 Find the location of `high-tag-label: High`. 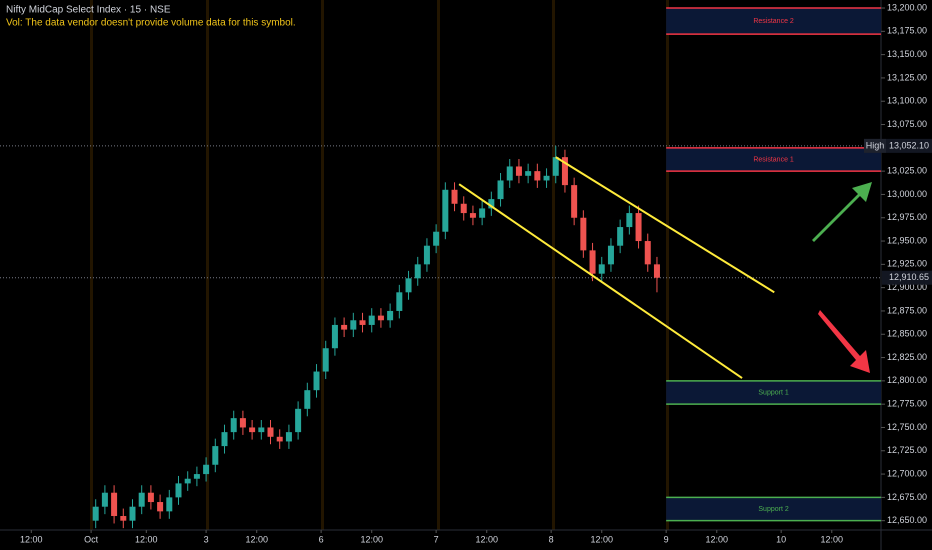

high-tag-label: High is located at coordinates (875, 145).